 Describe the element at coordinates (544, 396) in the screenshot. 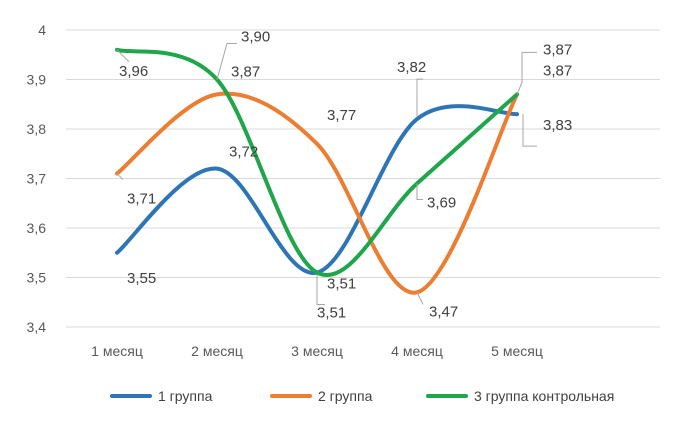

I see `legend-entry: 3 группа контрольная` at that location.